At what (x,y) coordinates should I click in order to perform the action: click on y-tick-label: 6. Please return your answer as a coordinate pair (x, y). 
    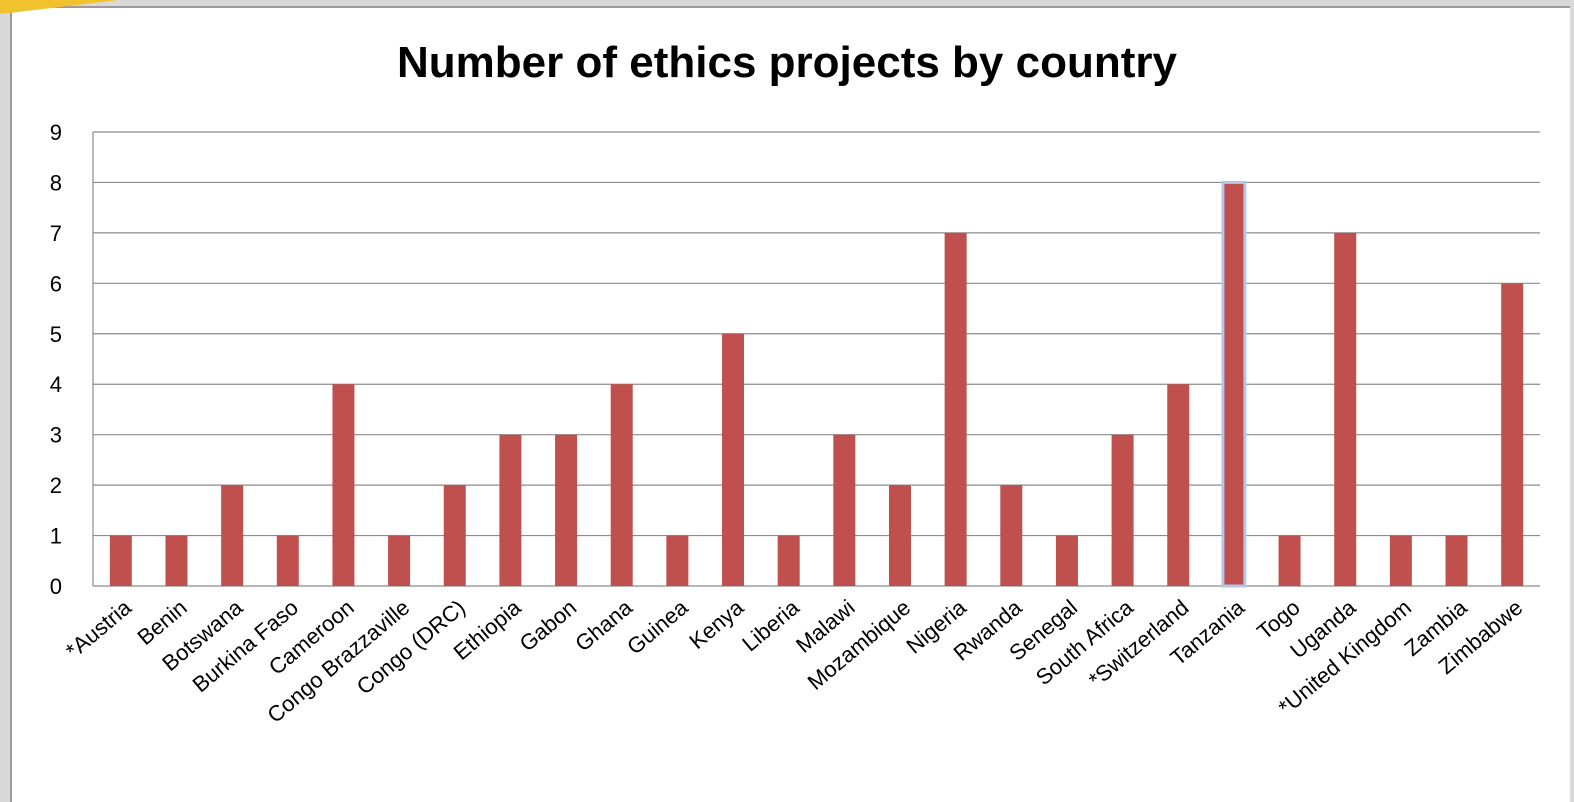
    Looking at the image, I should click on (56, 283).